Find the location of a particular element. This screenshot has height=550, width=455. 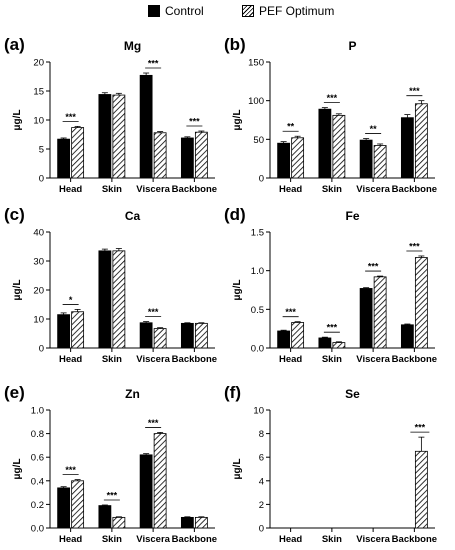

y-tick-label: 4 is located at coordinates (261, 481).